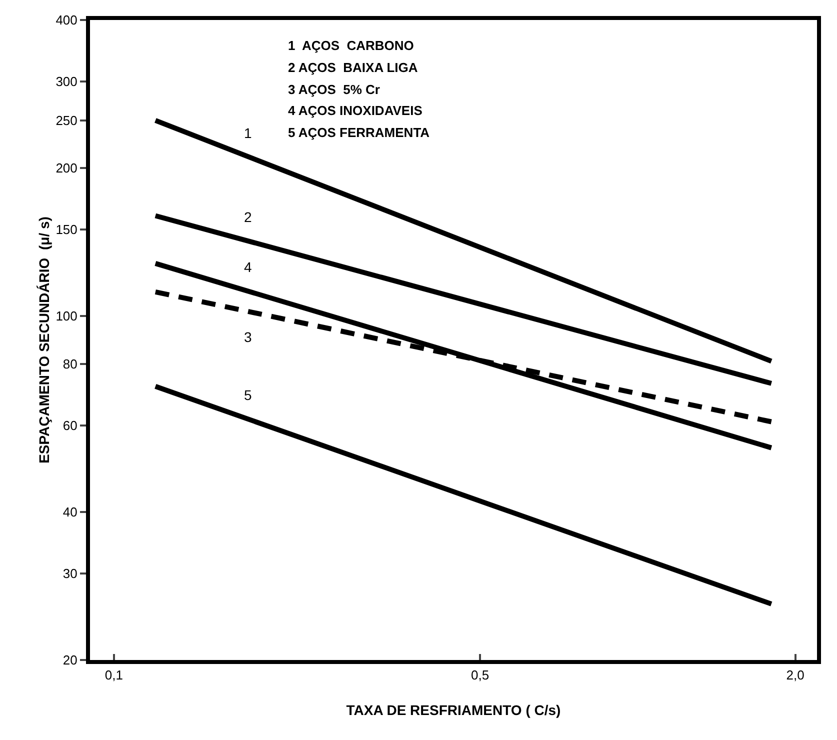 The image size is (837, 740). Describe the element at coordinates (795, 675) in the screenshot. I see `x-tick-label: 2,0` at that location.